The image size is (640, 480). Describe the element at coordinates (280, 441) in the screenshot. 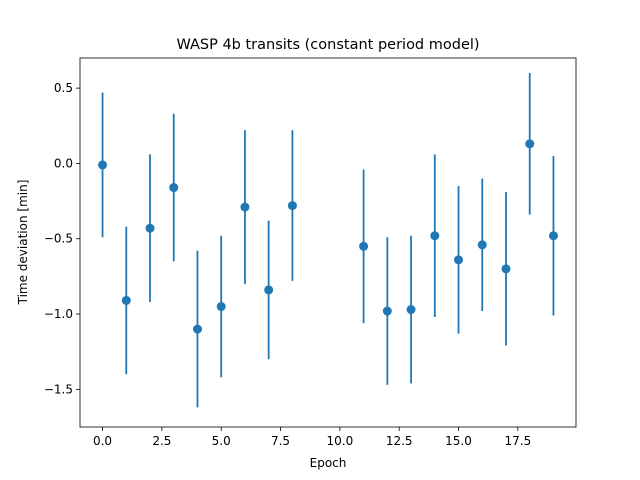

I see `x-tick-label: 7.5` at that location.